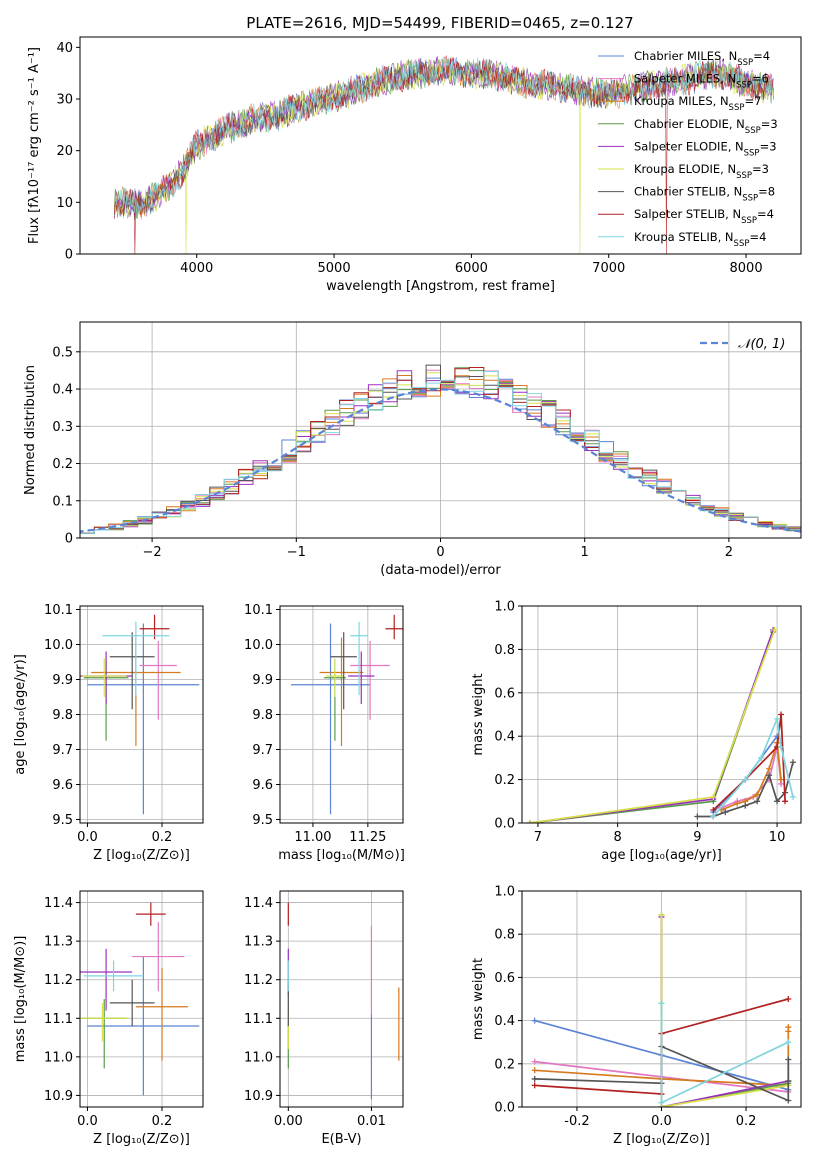 The height and width of the screenshot is (1170, 819). What do you see at coordinates (62, 352) in the screenshot?
I see `y-tick-label: 0.5` at bounding box center [62, 352].